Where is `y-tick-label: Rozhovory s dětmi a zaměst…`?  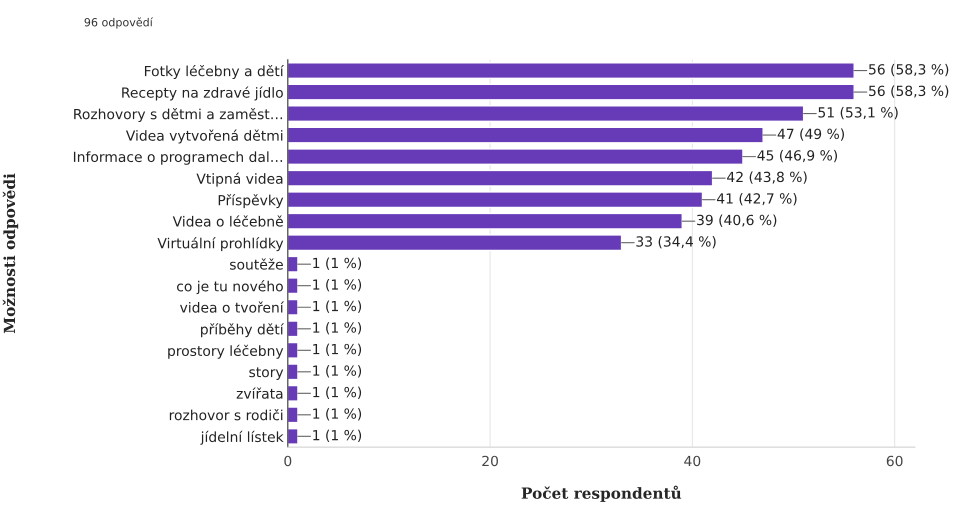
y-tick-label: Rozhovory s dětmi a zaměst… is located at coordinates (178, 115).